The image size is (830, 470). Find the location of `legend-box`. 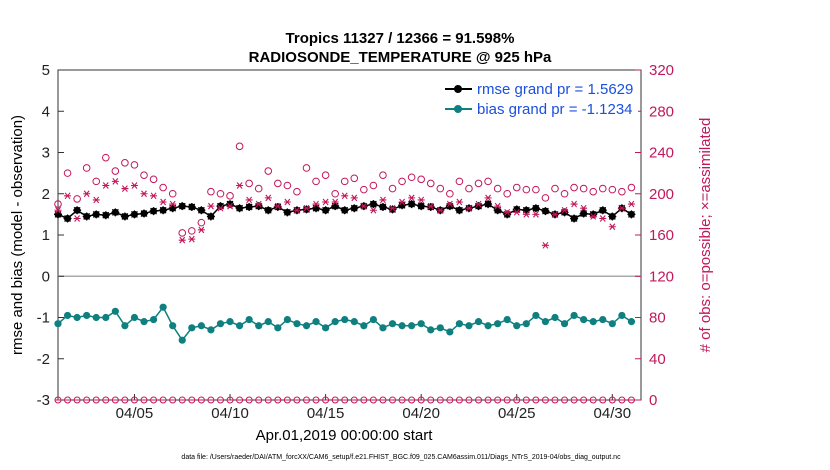

legend-box is located at coordinates (539, 98).